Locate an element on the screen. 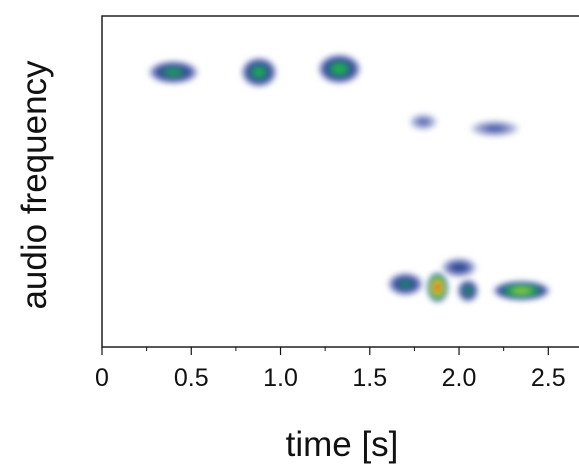  x-tick-label: 2.0 is located at coordinates (459, 378).